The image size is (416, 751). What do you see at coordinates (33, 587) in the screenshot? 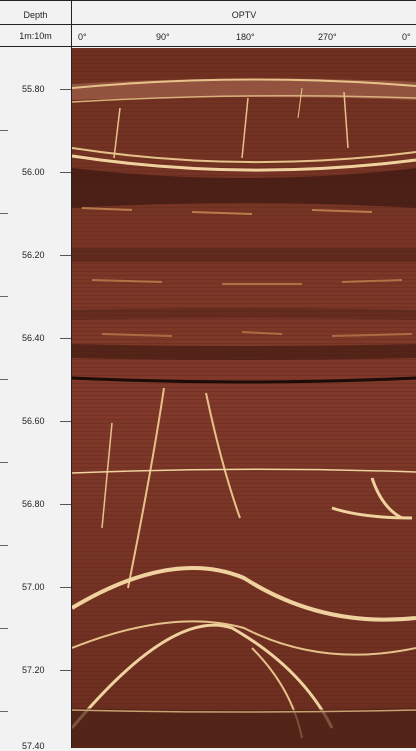
I see `depth-label: 57.00` at bounding box center [33, 587].